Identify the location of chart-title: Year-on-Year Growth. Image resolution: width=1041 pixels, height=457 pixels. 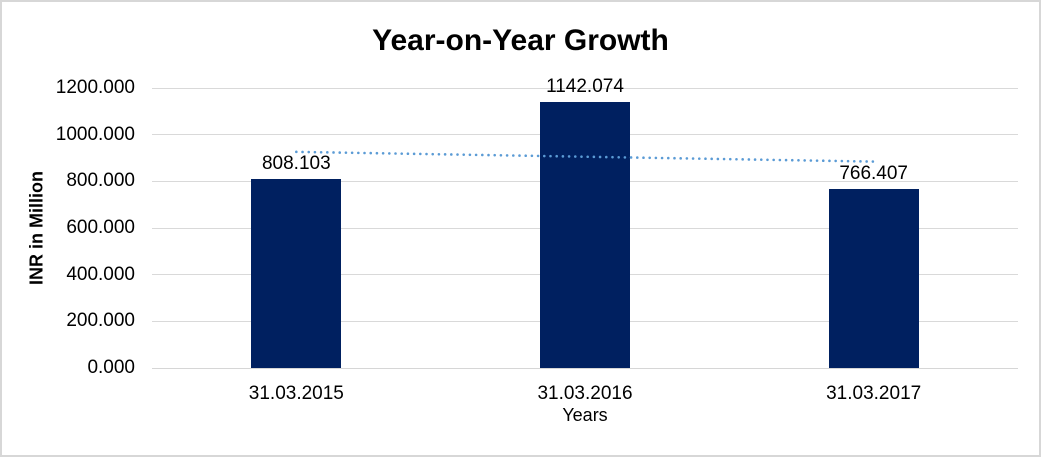
(520, 40).